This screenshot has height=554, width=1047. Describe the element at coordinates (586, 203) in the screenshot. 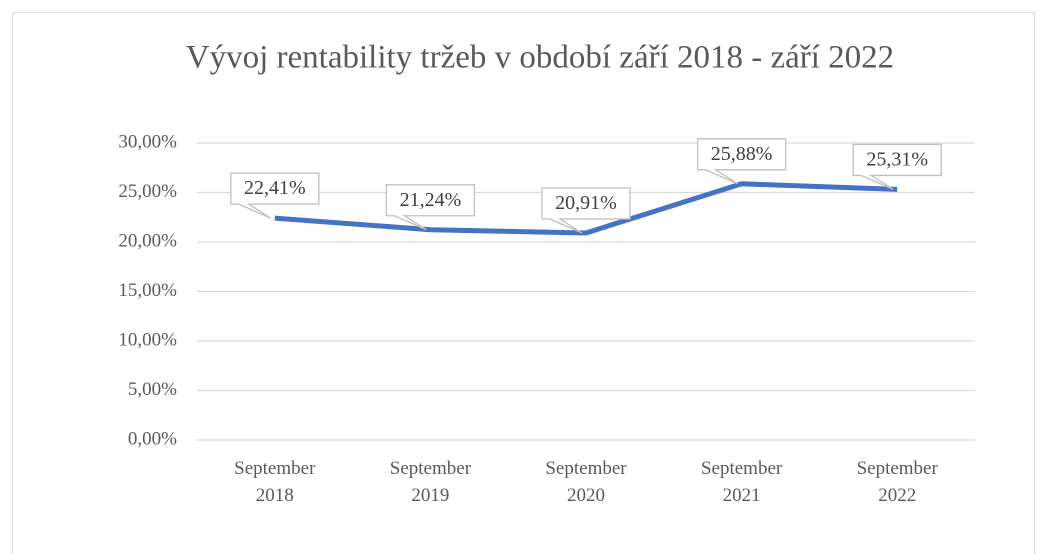

I see `data-label: 20,91%` at that location.